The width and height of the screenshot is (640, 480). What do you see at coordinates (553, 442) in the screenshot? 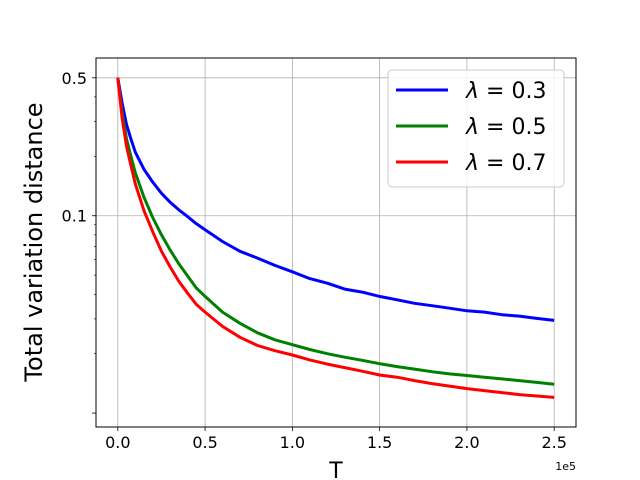
I see `x-tick-label: 2.5` at bounding box center [553, 442].